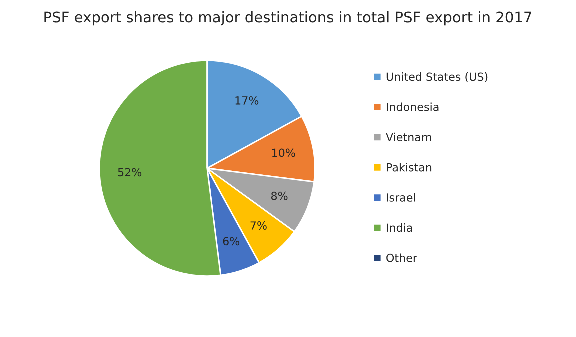 This screenshot has width=576, height=337. Describe the element at coordinates (130, 172) in the screenshot. I see `data-label: 52%` at that location.